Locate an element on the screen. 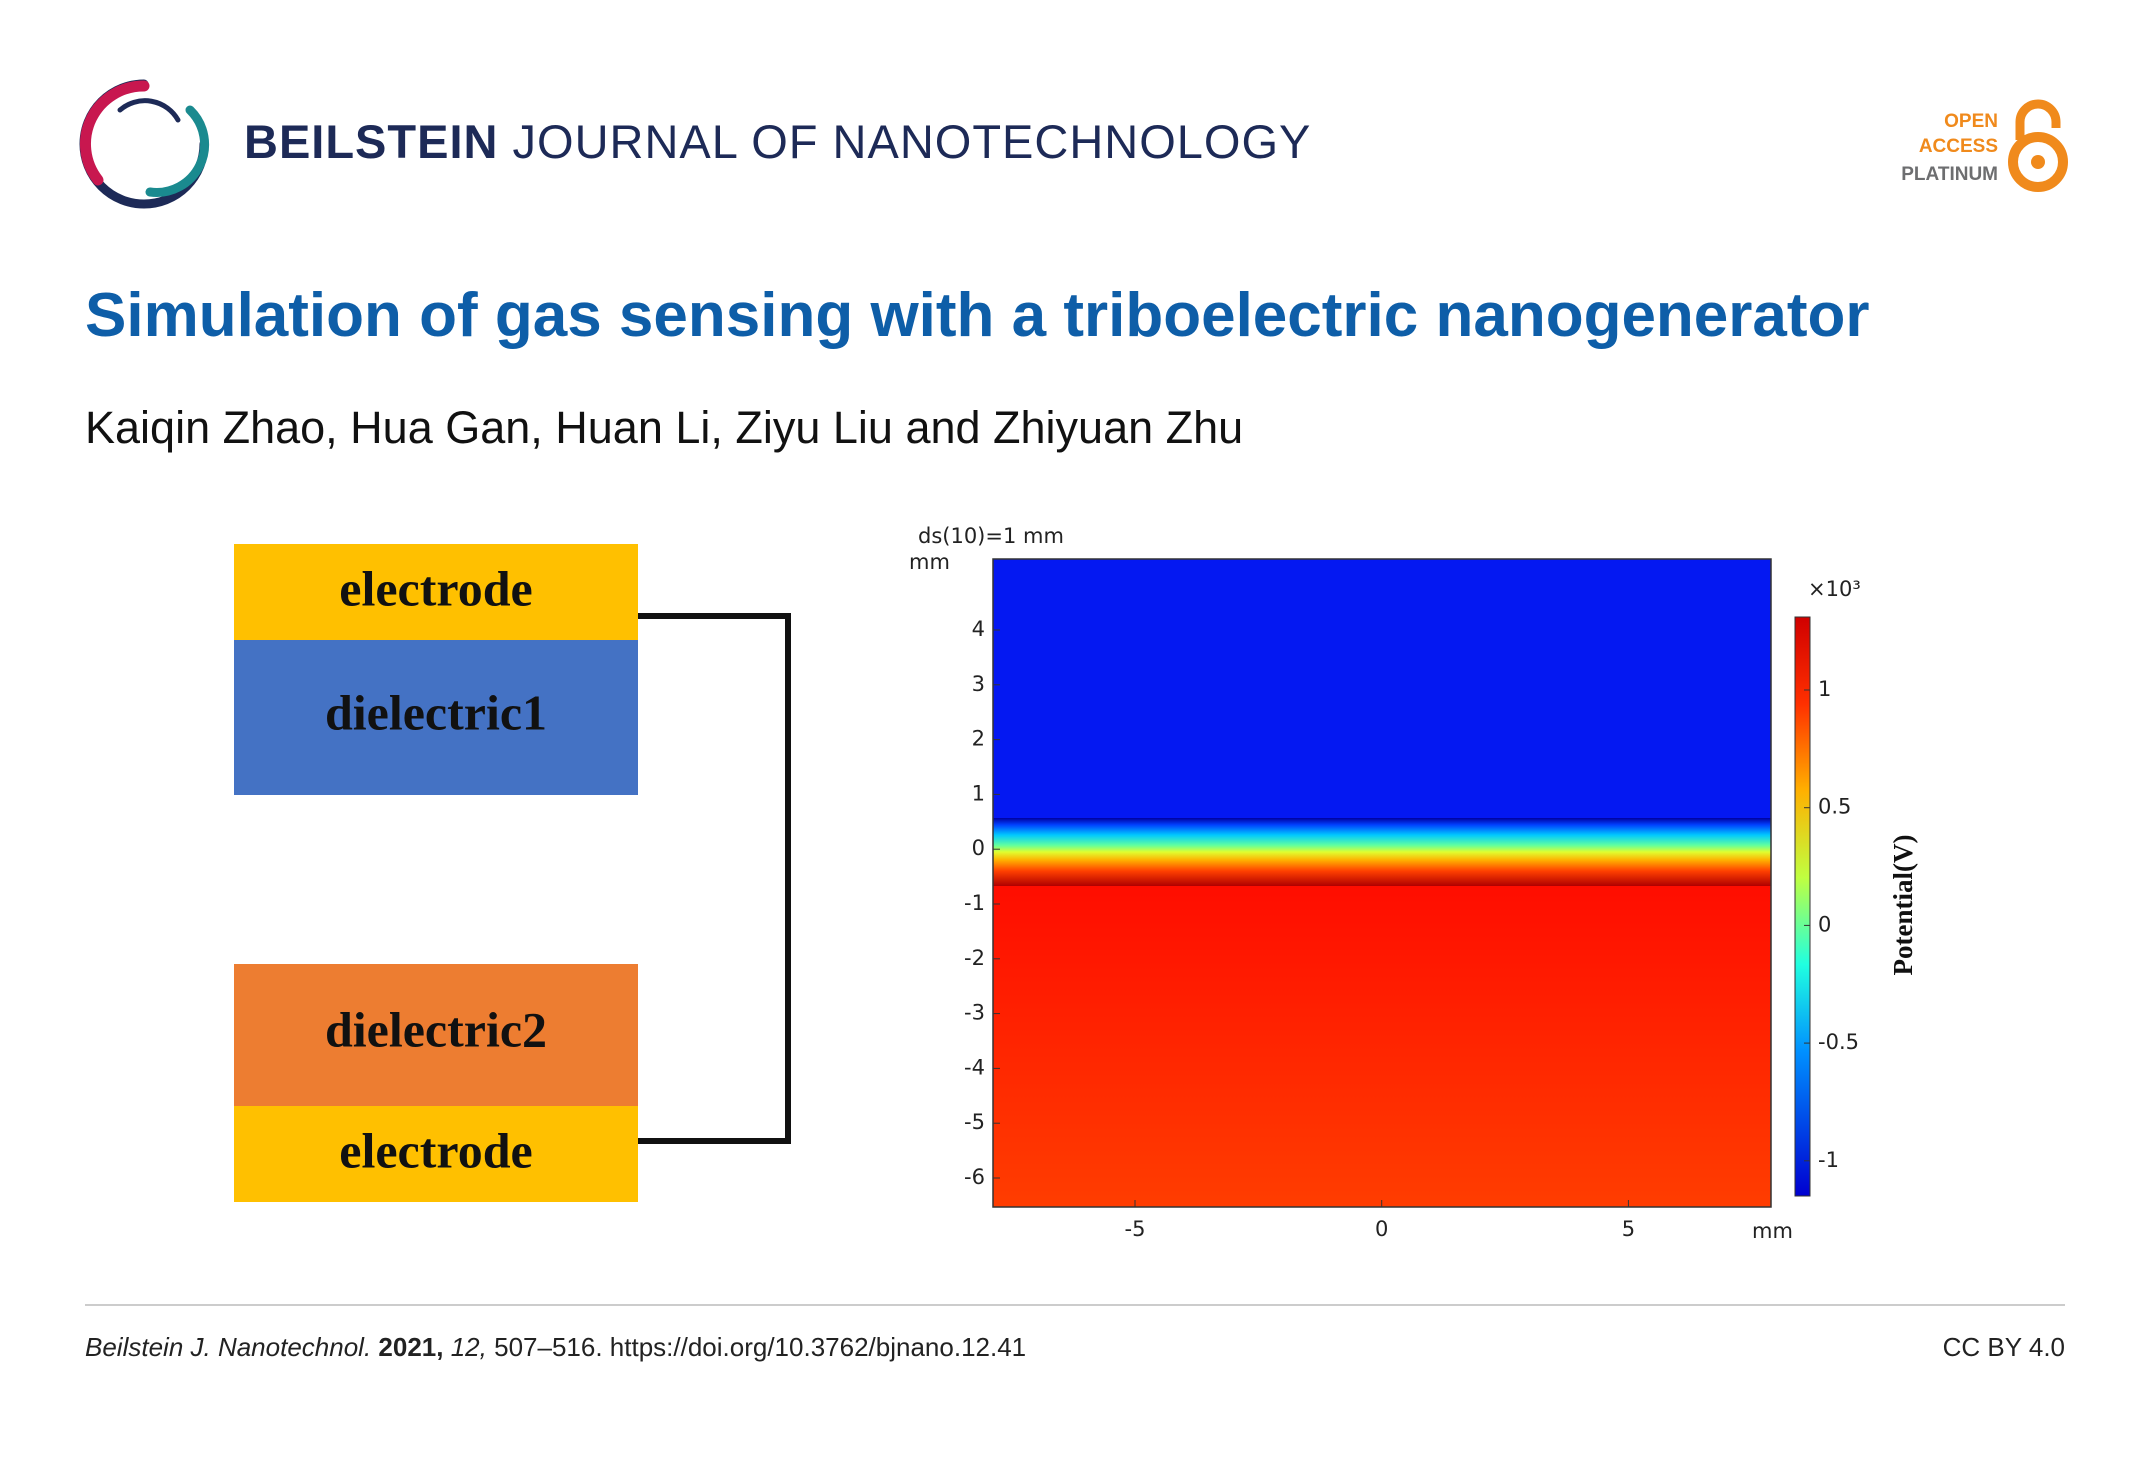 This screenshot has height=1458, width=2150. logo is located at coordinates (144, 144).